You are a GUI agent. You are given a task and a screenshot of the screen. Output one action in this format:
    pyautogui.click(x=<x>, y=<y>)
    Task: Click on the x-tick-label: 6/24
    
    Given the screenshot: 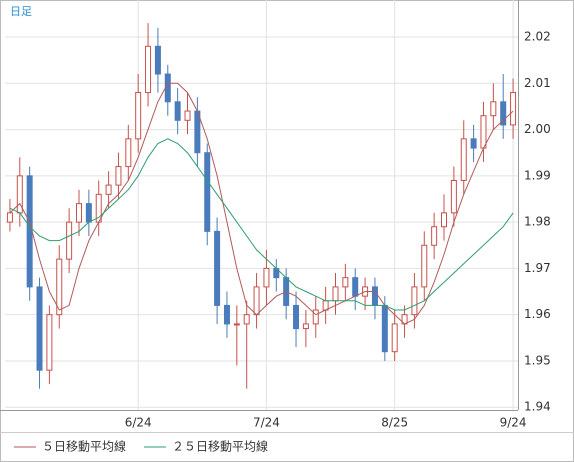 What is the action you would take?
    pyautogui.click(x=138, y=423)
    